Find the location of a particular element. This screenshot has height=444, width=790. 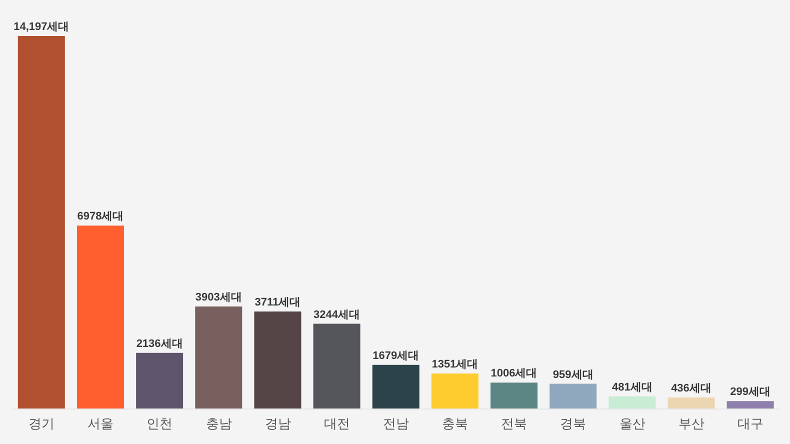

data-label: 1679세대 is located at coordinates (396, 356).